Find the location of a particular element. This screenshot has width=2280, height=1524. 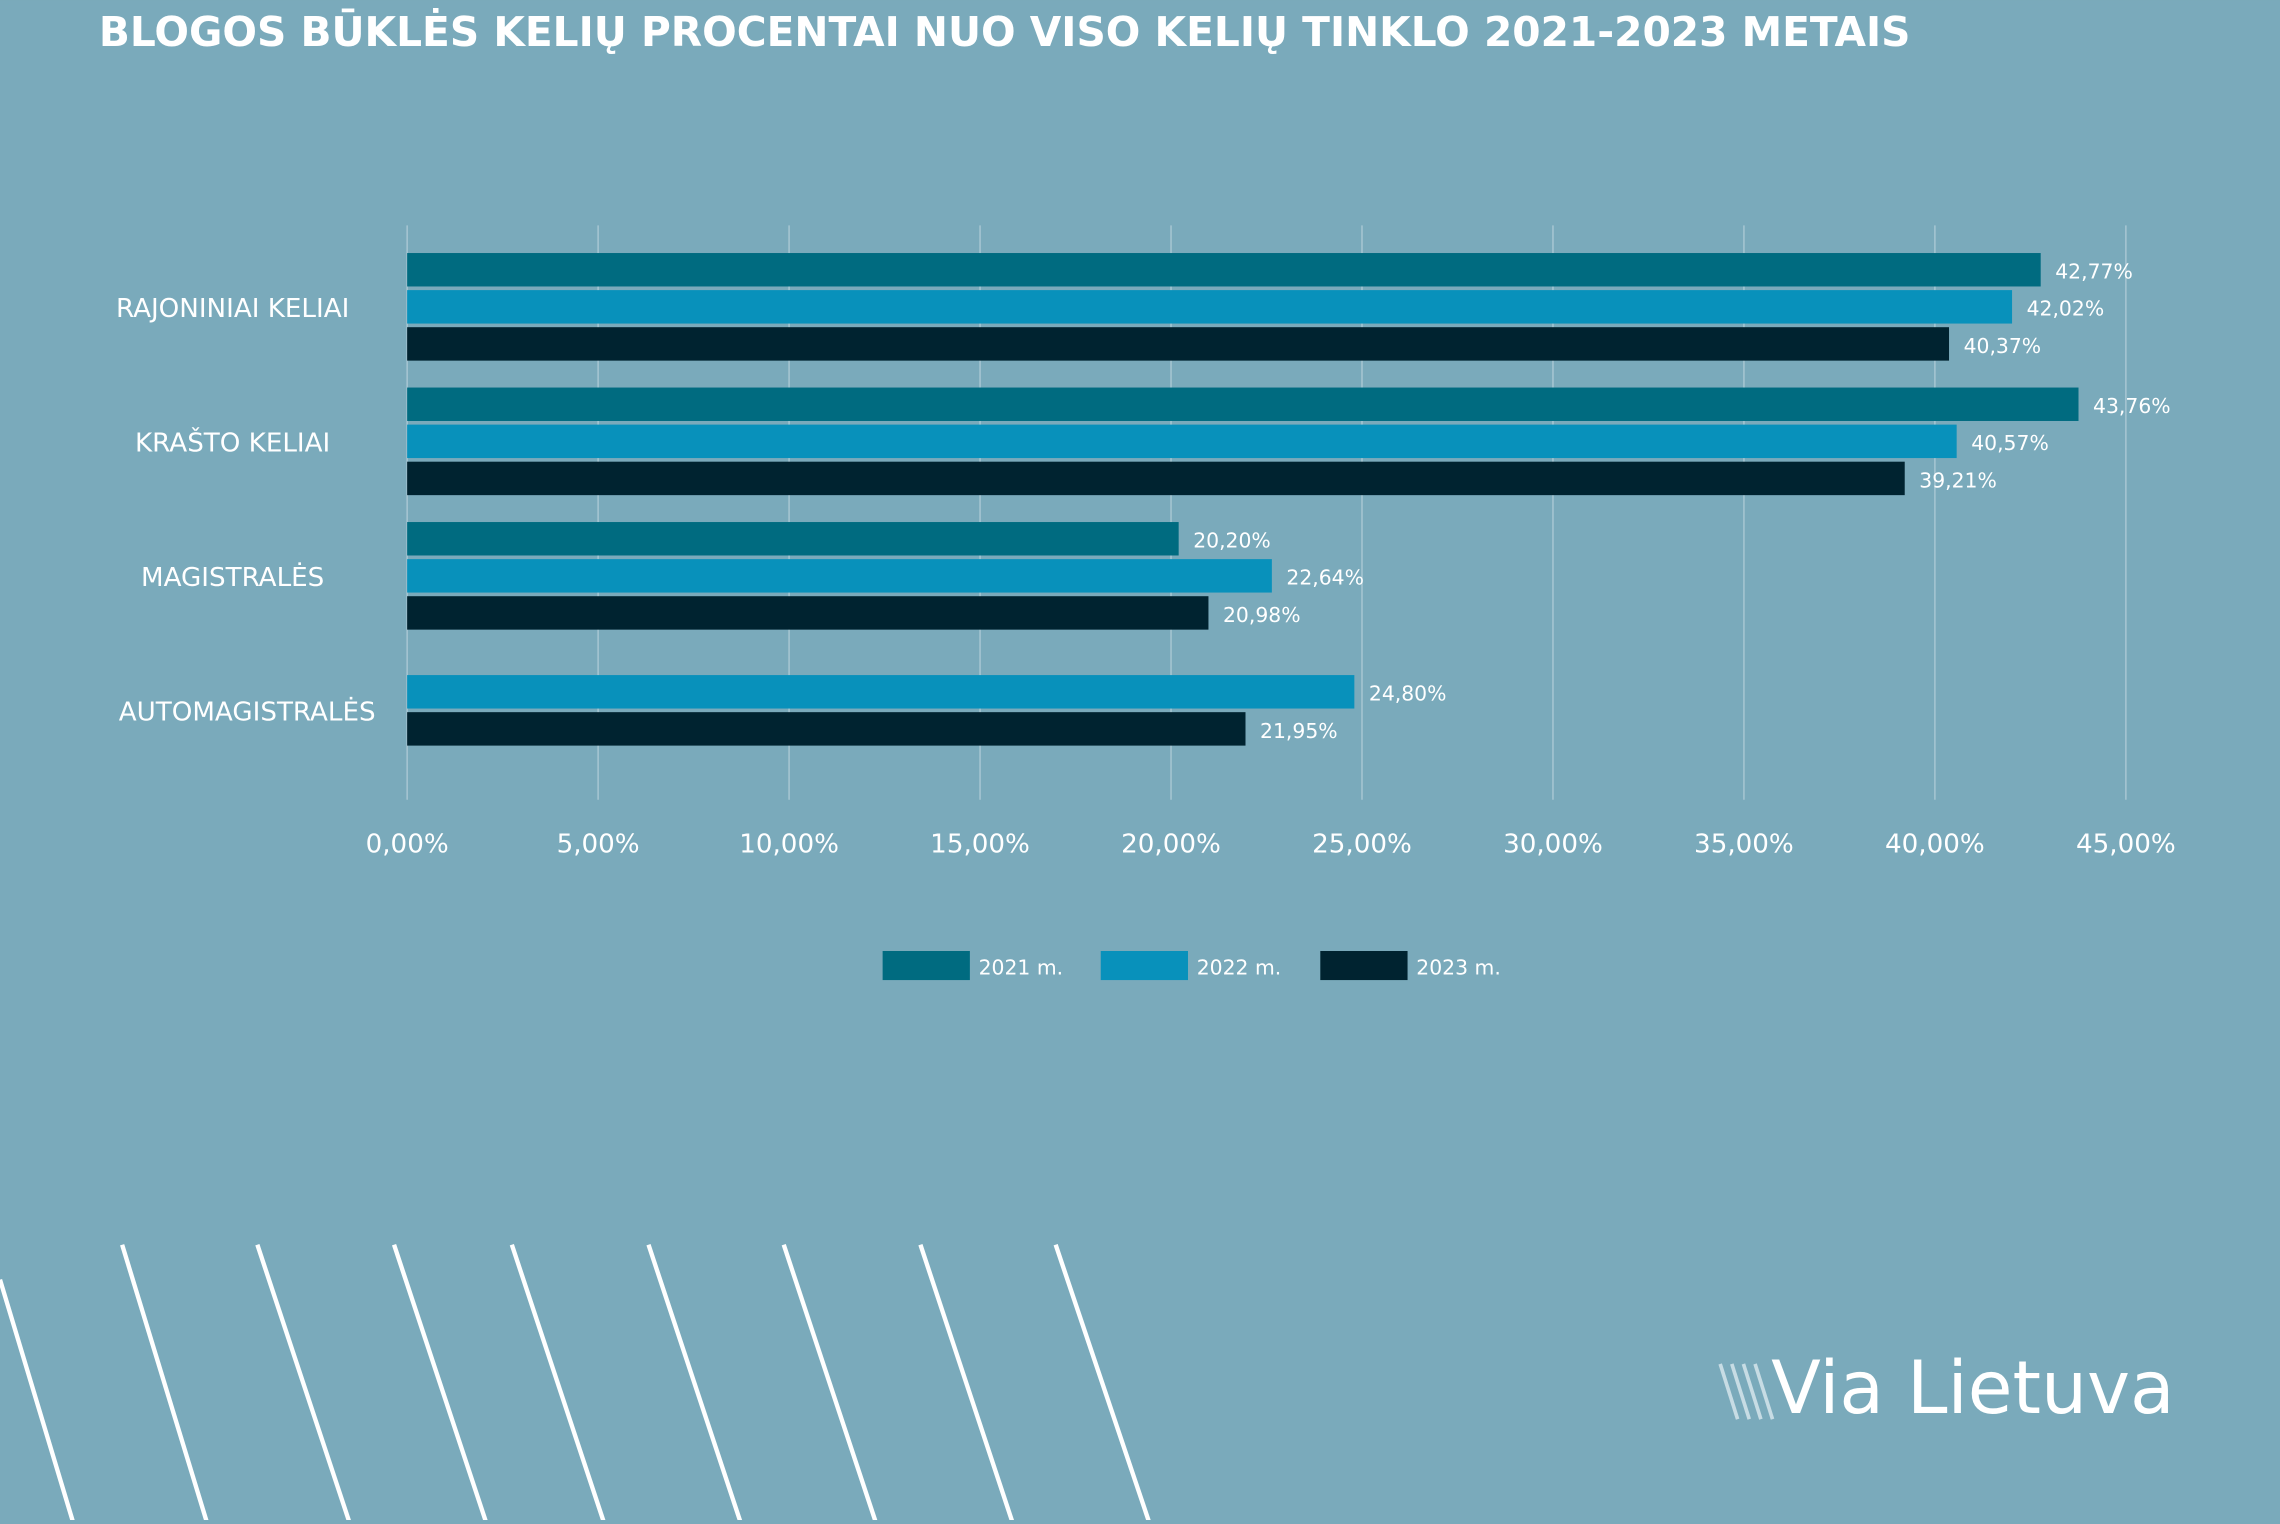

x-tick-label: 20,00% is located at coordinates (1171, 844).